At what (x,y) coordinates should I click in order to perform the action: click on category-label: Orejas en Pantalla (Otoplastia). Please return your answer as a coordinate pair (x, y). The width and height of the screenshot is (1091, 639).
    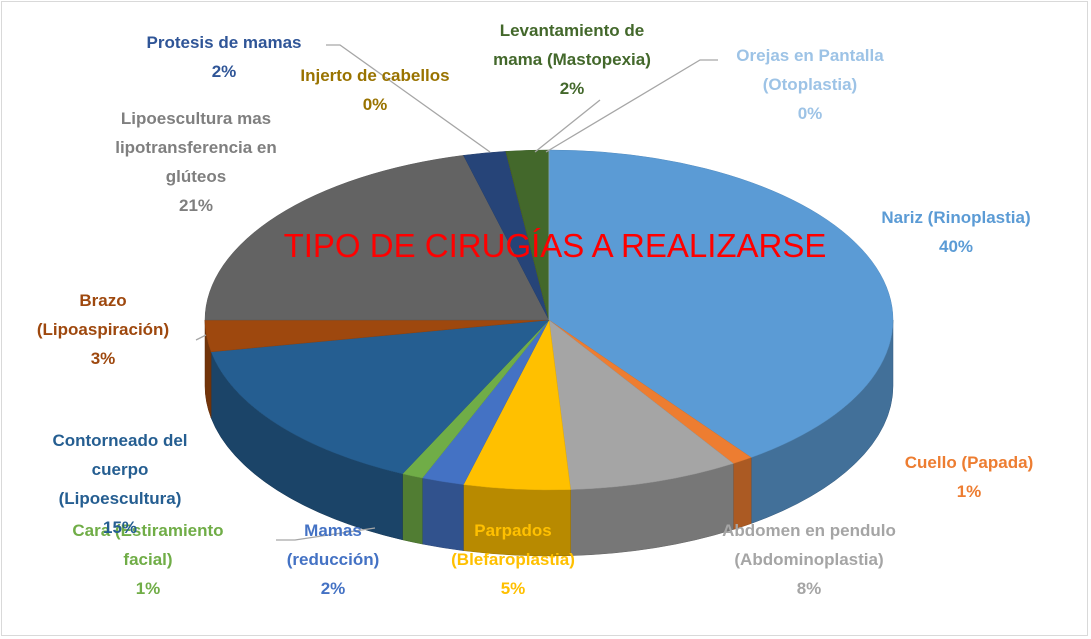
    Looking at the image, I should click on (810, 70).